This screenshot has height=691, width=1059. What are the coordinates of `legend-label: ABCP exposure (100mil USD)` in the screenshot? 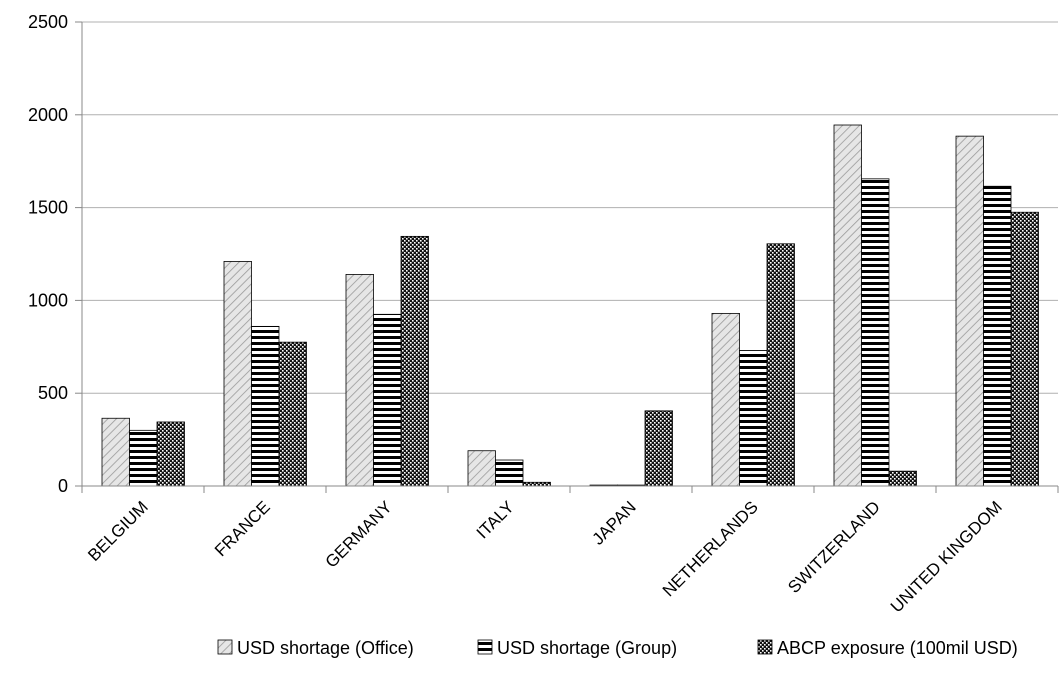 It's located at (897, 648).